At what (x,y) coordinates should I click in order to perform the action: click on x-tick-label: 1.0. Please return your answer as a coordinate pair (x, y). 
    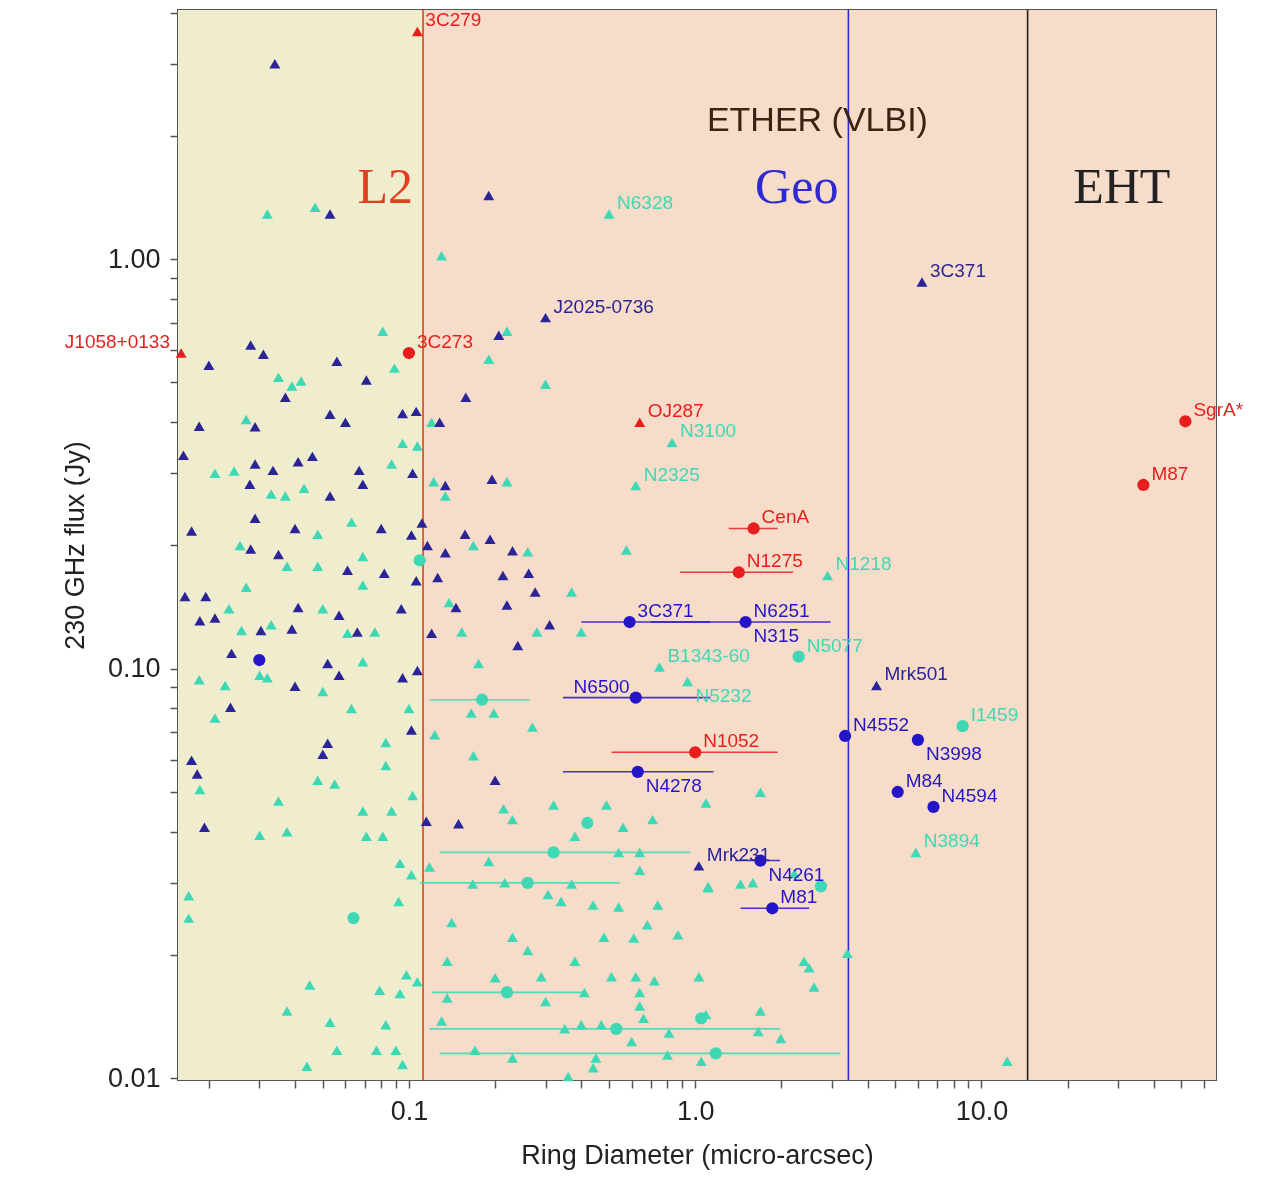
    Looking at the image, I should click on (695, 1110).